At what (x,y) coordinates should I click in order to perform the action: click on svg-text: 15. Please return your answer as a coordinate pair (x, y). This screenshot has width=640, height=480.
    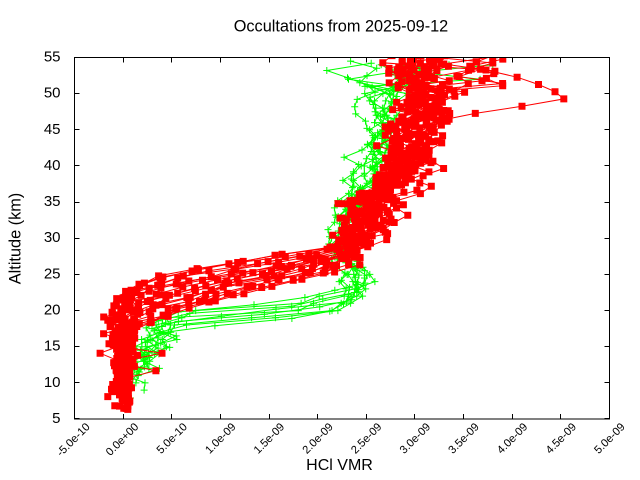
    Looking at the image, I should click on (52, 346).